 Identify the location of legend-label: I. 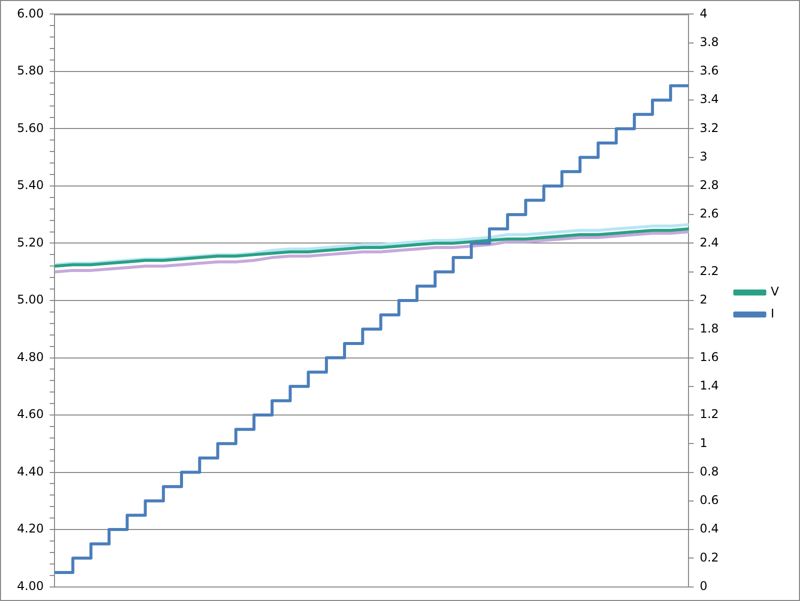
(772, 313).